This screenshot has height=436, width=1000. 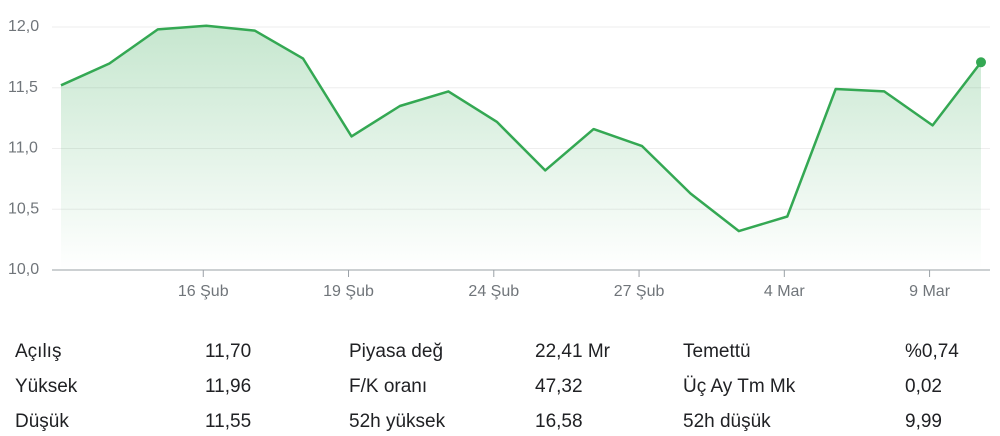 I want to click on y-tick-label: 11,5, so click(x=23, y=87).